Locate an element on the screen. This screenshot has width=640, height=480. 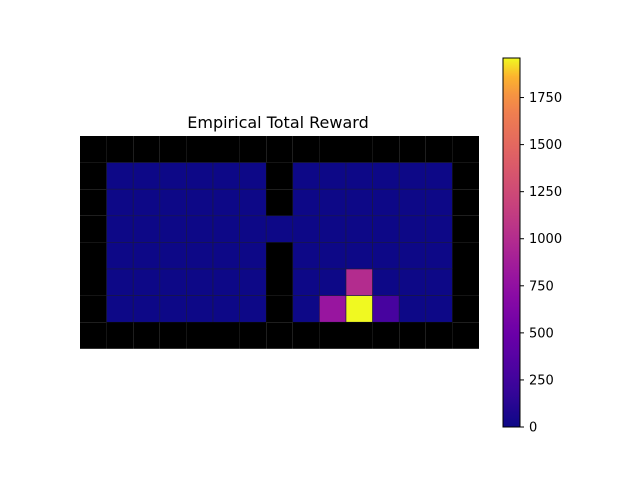
colorbar-tick-label: 1500 is located at coordinates (545, 145).